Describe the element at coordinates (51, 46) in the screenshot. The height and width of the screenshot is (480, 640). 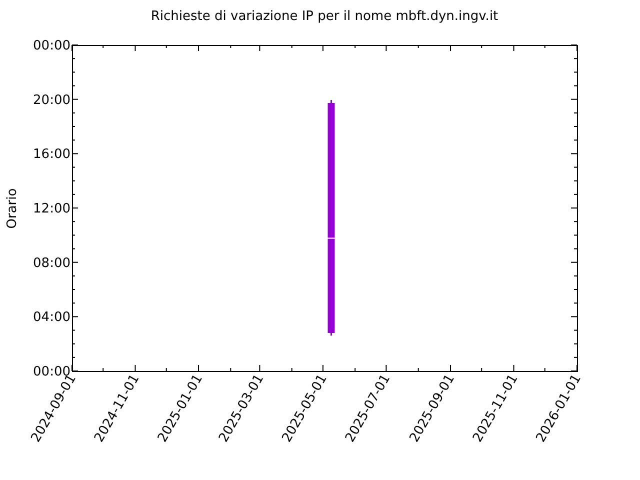
I see `y-tick-label: 00:00` at that location.